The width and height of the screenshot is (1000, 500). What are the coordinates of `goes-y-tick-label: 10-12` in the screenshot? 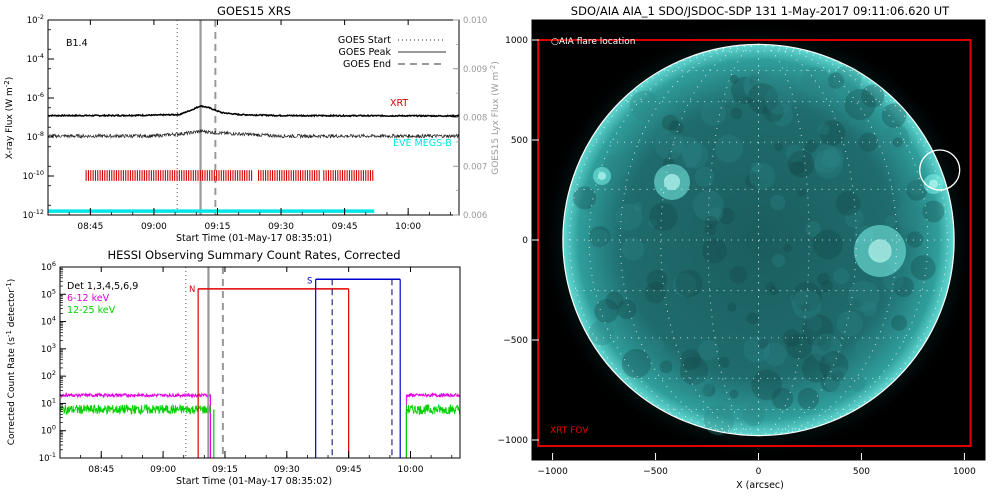 It's located at (33, 214).